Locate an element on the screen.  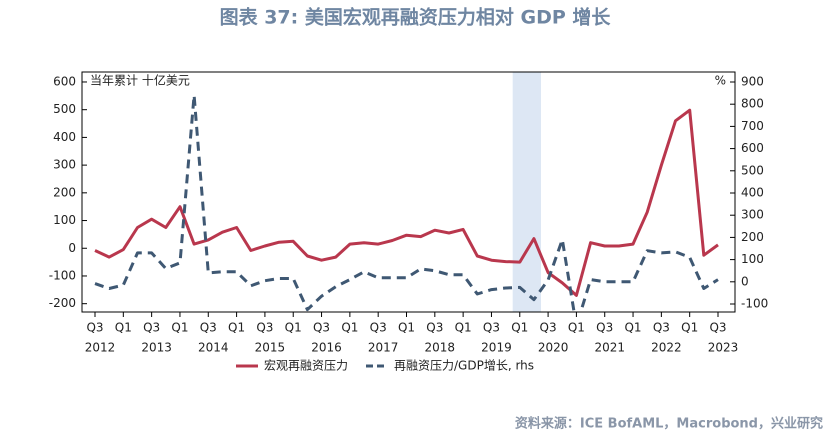
y2-tick-label: 300 is located at coordinates (752, 215).